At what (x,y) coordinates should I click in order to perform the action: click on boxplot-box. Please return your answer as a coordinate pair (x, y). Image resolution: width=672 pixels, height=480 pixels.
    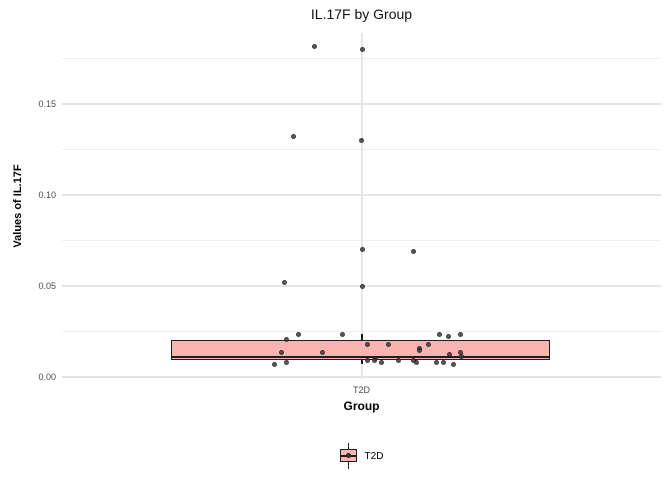
    Looking at the image, I should click on (360, 350).